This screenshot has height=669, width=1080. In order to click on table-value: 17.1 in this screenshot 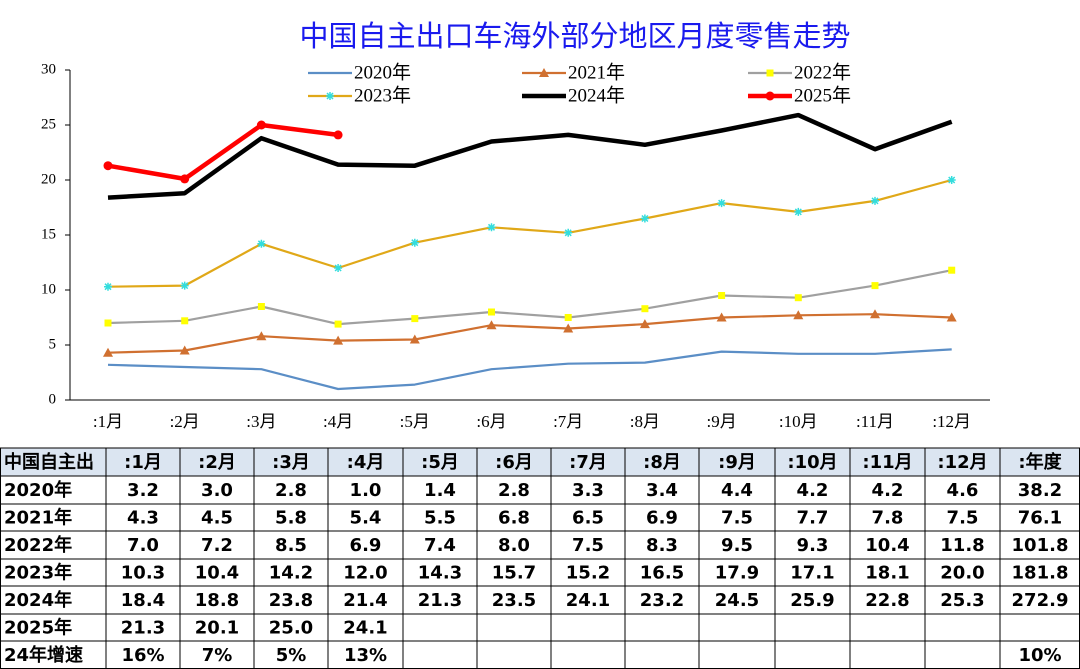, I will do `click(812, 573)`.